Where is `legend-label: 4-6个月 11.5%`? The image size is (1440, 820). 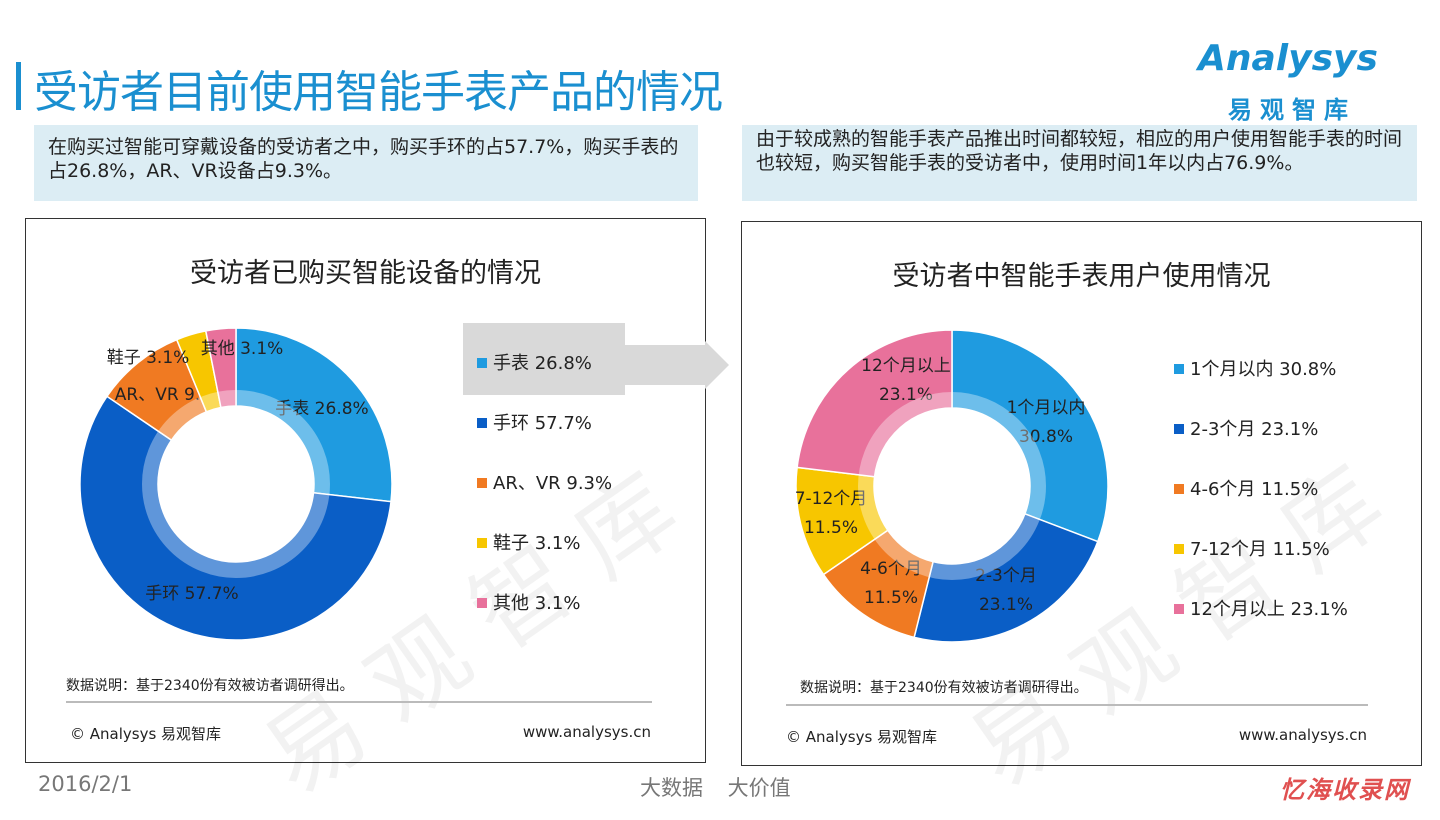
legend-label: 4-6个月 11.5% is located at coordinates (1254, 489).